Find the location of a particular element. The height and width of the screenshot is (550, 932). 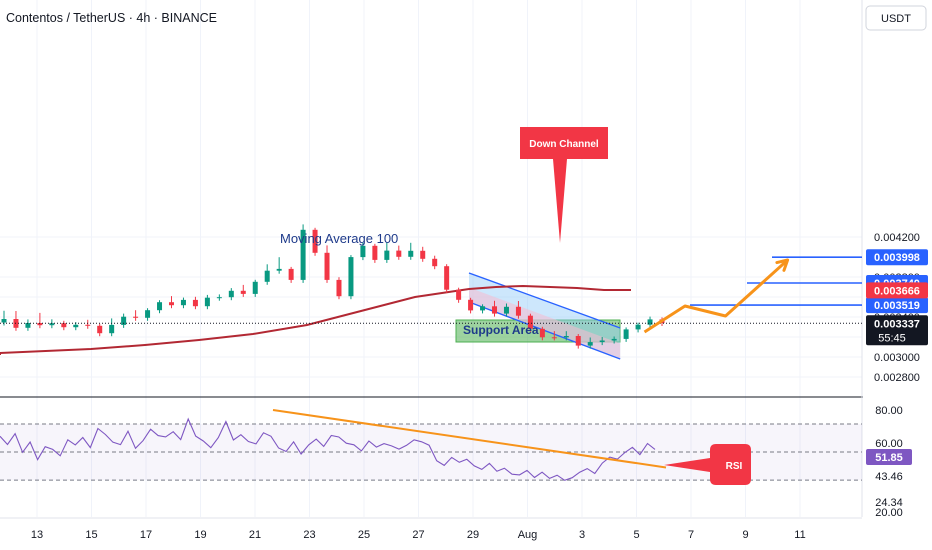

rsi-tick-label: 60.00 is located at coordinates (889, 444).